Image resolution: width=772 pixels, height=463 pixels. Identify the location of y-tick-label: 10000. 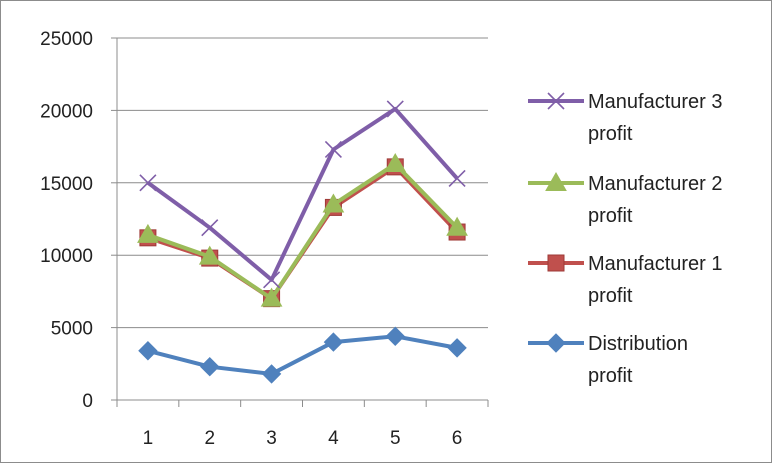
(66, 256).